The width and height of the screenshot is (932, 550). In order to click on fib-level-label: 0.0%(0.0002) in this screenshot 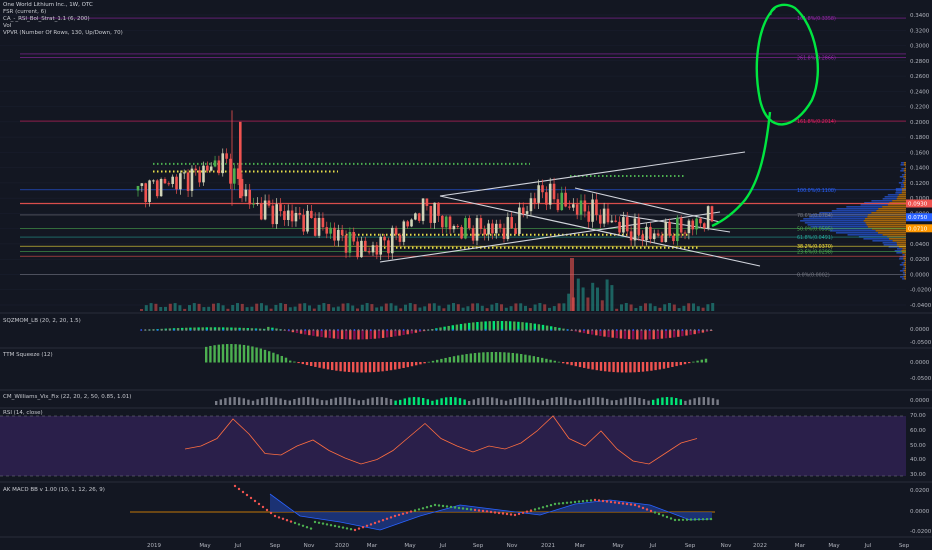, I will do `click(813, 275)`.